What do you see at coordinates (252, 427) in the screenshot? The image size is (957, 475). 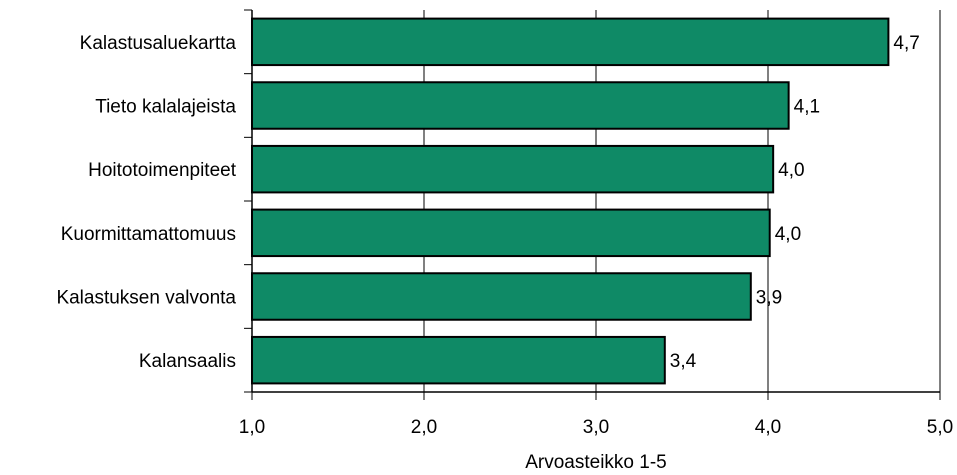 I see `x-tick-label: 1,0` at bounding box center [252, 427].